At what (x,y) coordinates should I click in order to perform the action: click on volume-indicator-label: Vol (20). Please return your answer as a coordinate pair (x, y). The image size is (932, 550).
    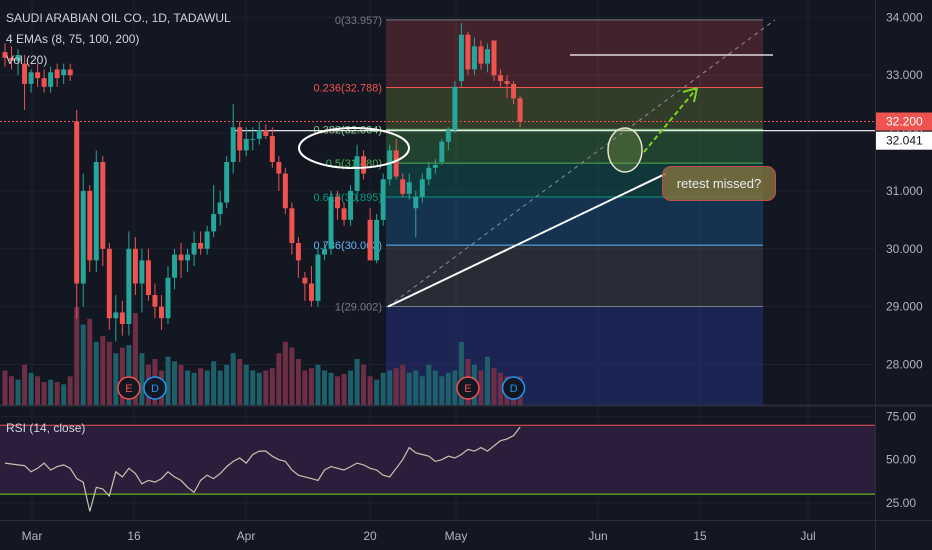
    Looking at the image, I should click on (27, 60).